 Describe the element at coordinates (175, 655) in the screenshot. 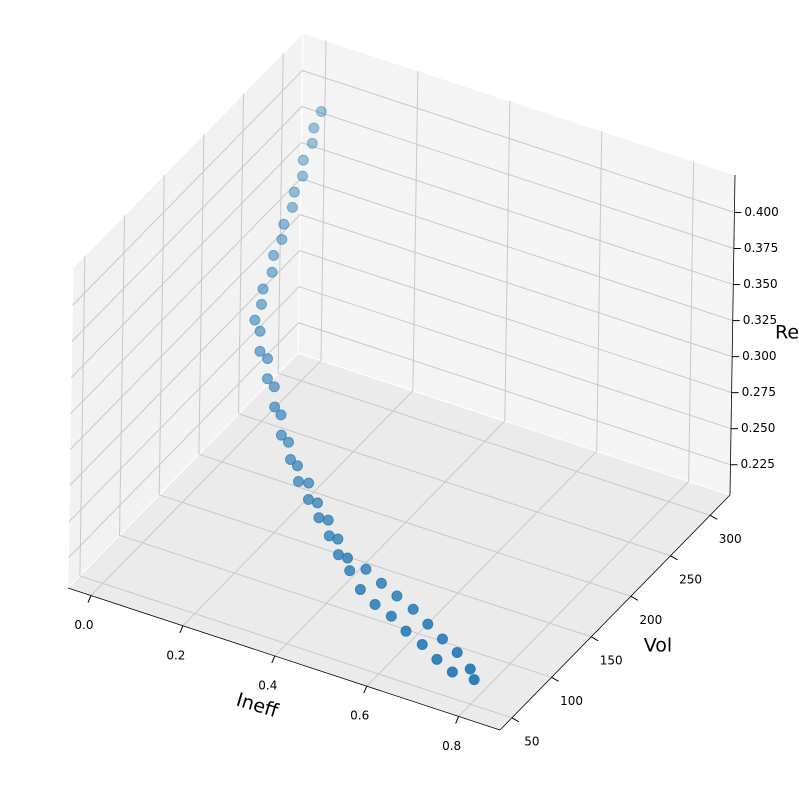

I see `x-tick-label: 0.2` at that location.